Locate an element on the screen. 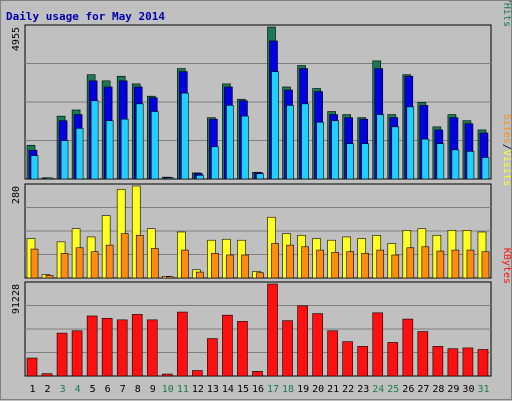 The height and width of the screenshot is (401, 512). x-tick-label: 28 is located at coordinates (438, 389).